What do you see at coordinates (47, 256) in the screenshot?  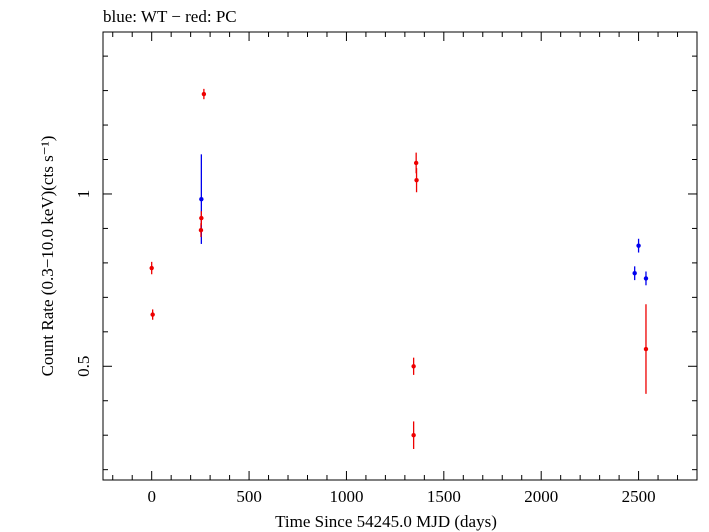 I see `y-axis-label: Count Rate (0.3−10.0 keV)(cts s⁻¹)` at bounding box center [47, 256].